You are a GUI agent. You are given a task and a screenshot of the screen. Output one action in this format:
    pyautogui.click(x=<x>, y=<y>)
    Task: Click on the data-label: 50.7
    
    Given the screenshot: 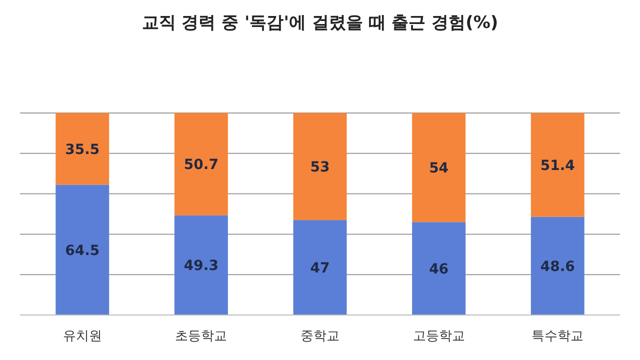 What is the action you would take?
    pyautogui.click(x=201, y=165)
    